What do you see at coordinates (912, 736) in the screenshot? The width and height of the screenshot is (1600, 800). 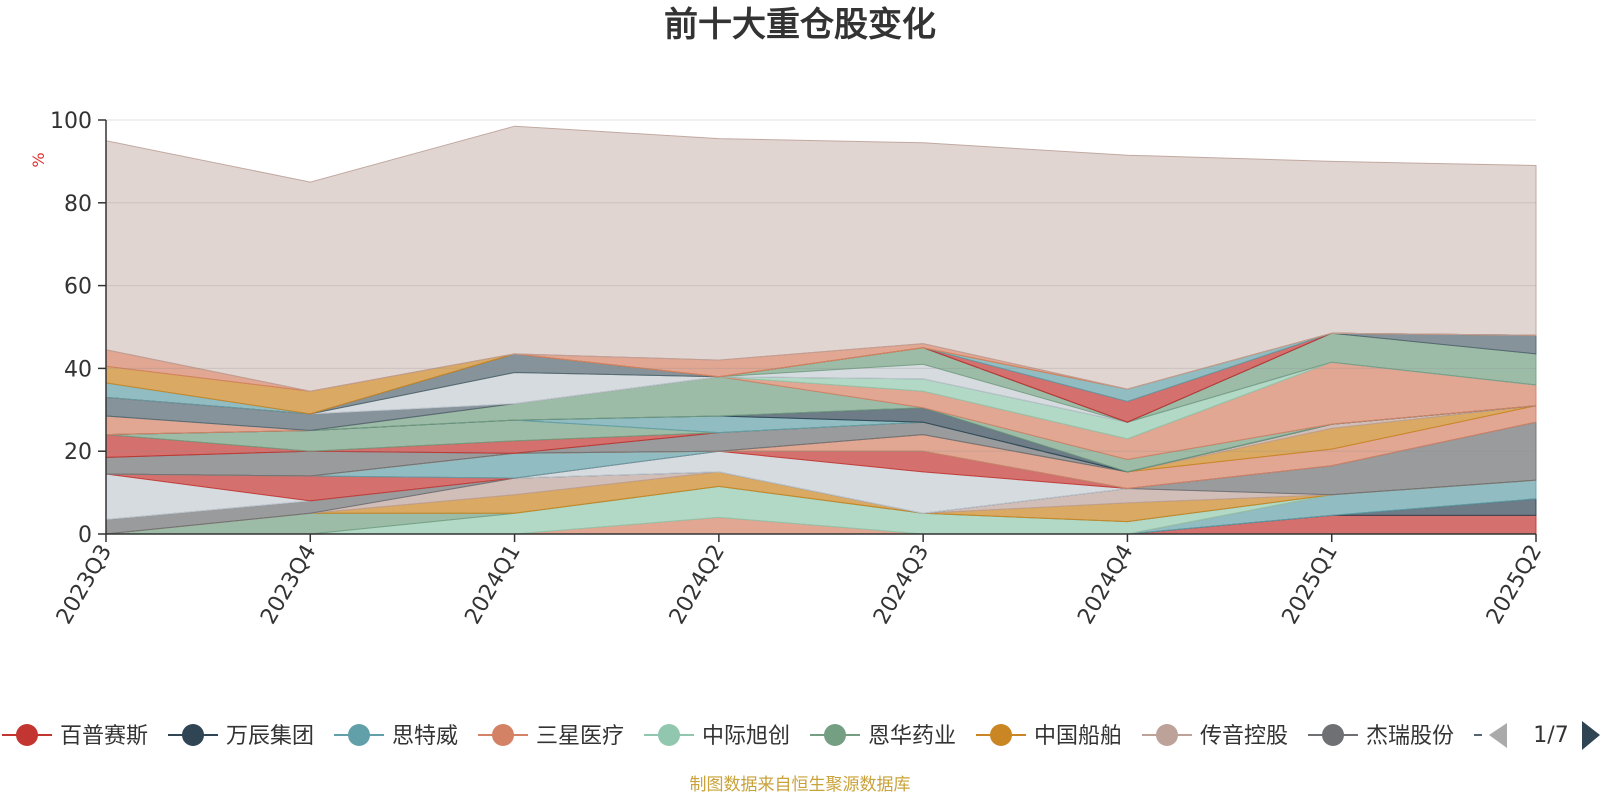 I see `legend-label: 恩华药业` at bounding box center [912, 736].